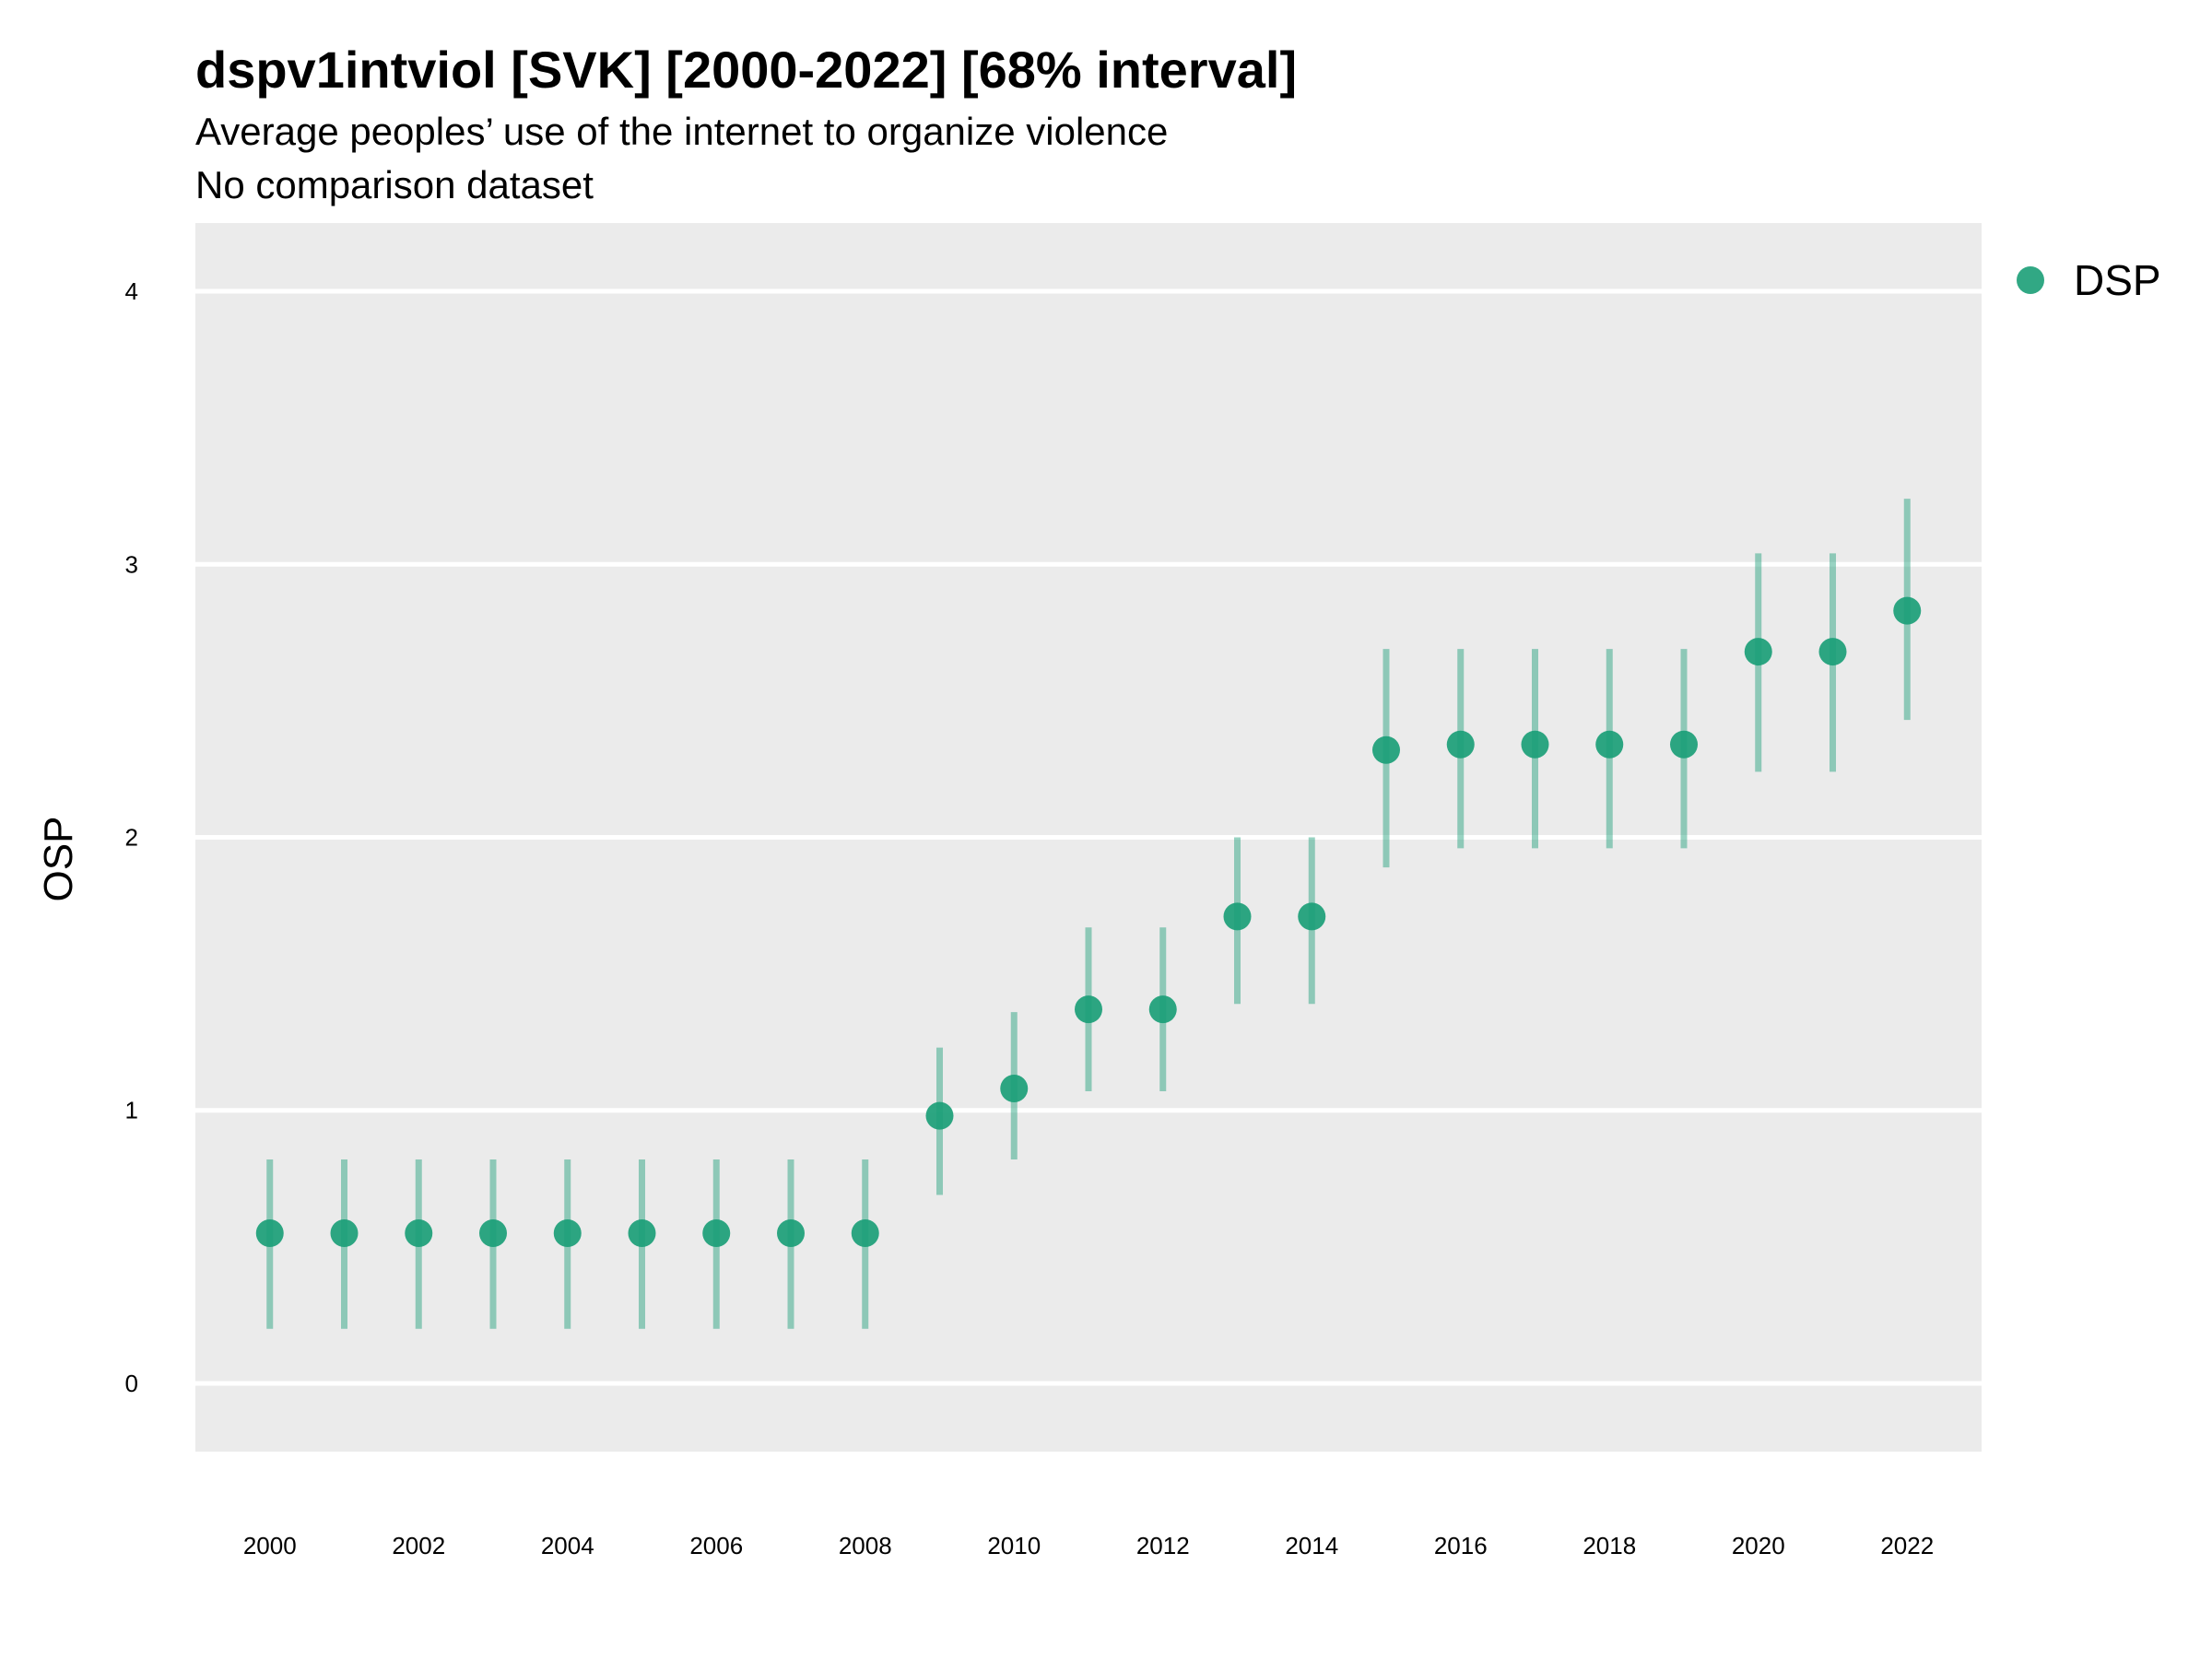 The width and height of the screenshot is (2212, 1659). I want to click on x-tick-label: 2000, so click(270, 1545).